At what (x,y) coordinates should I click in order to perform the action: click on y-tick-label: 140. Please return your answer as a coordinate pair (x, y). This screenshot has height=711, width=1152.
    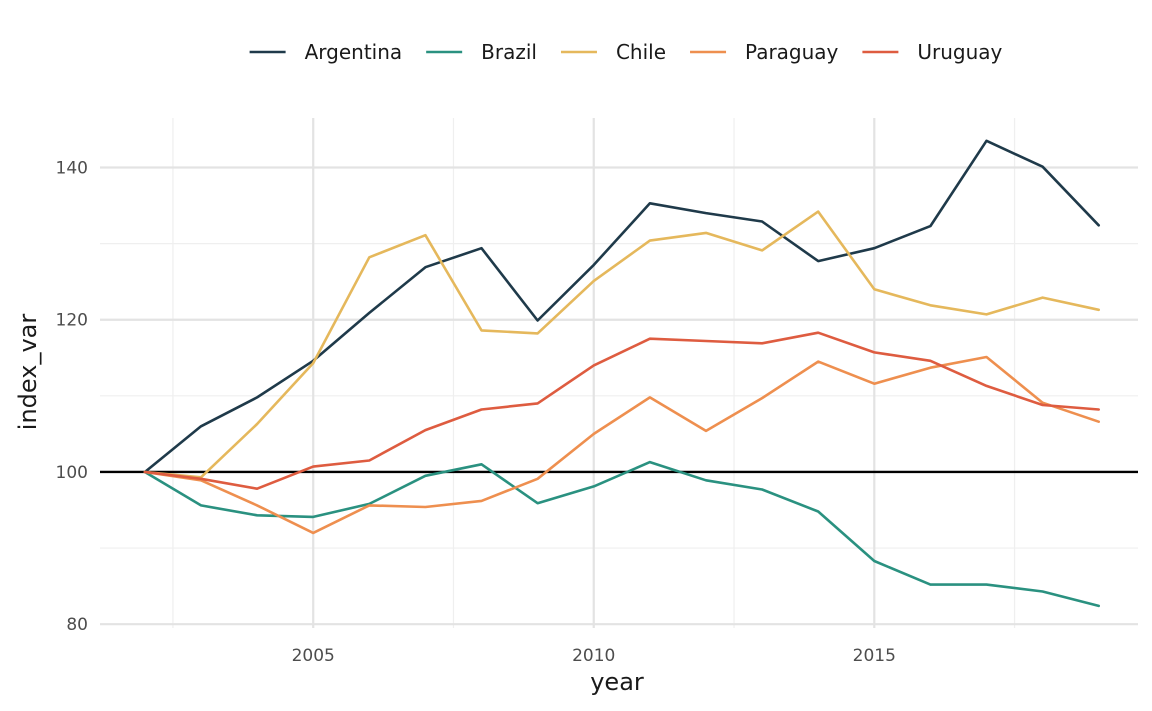
    Looking at the image, I should click on (72, 168).